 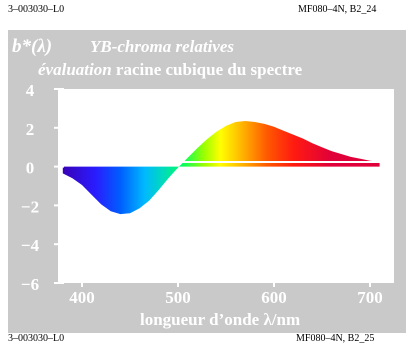 What do you see at coordinates (304, 115) in the screenshot?
I see `label-jaune: jaune` at bounding box center [304, 115].